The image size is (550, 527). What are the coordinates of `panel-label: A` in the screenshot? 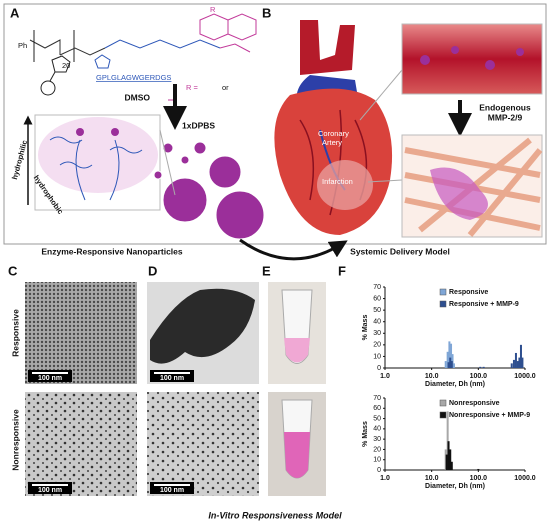 It's located at (15, 12).